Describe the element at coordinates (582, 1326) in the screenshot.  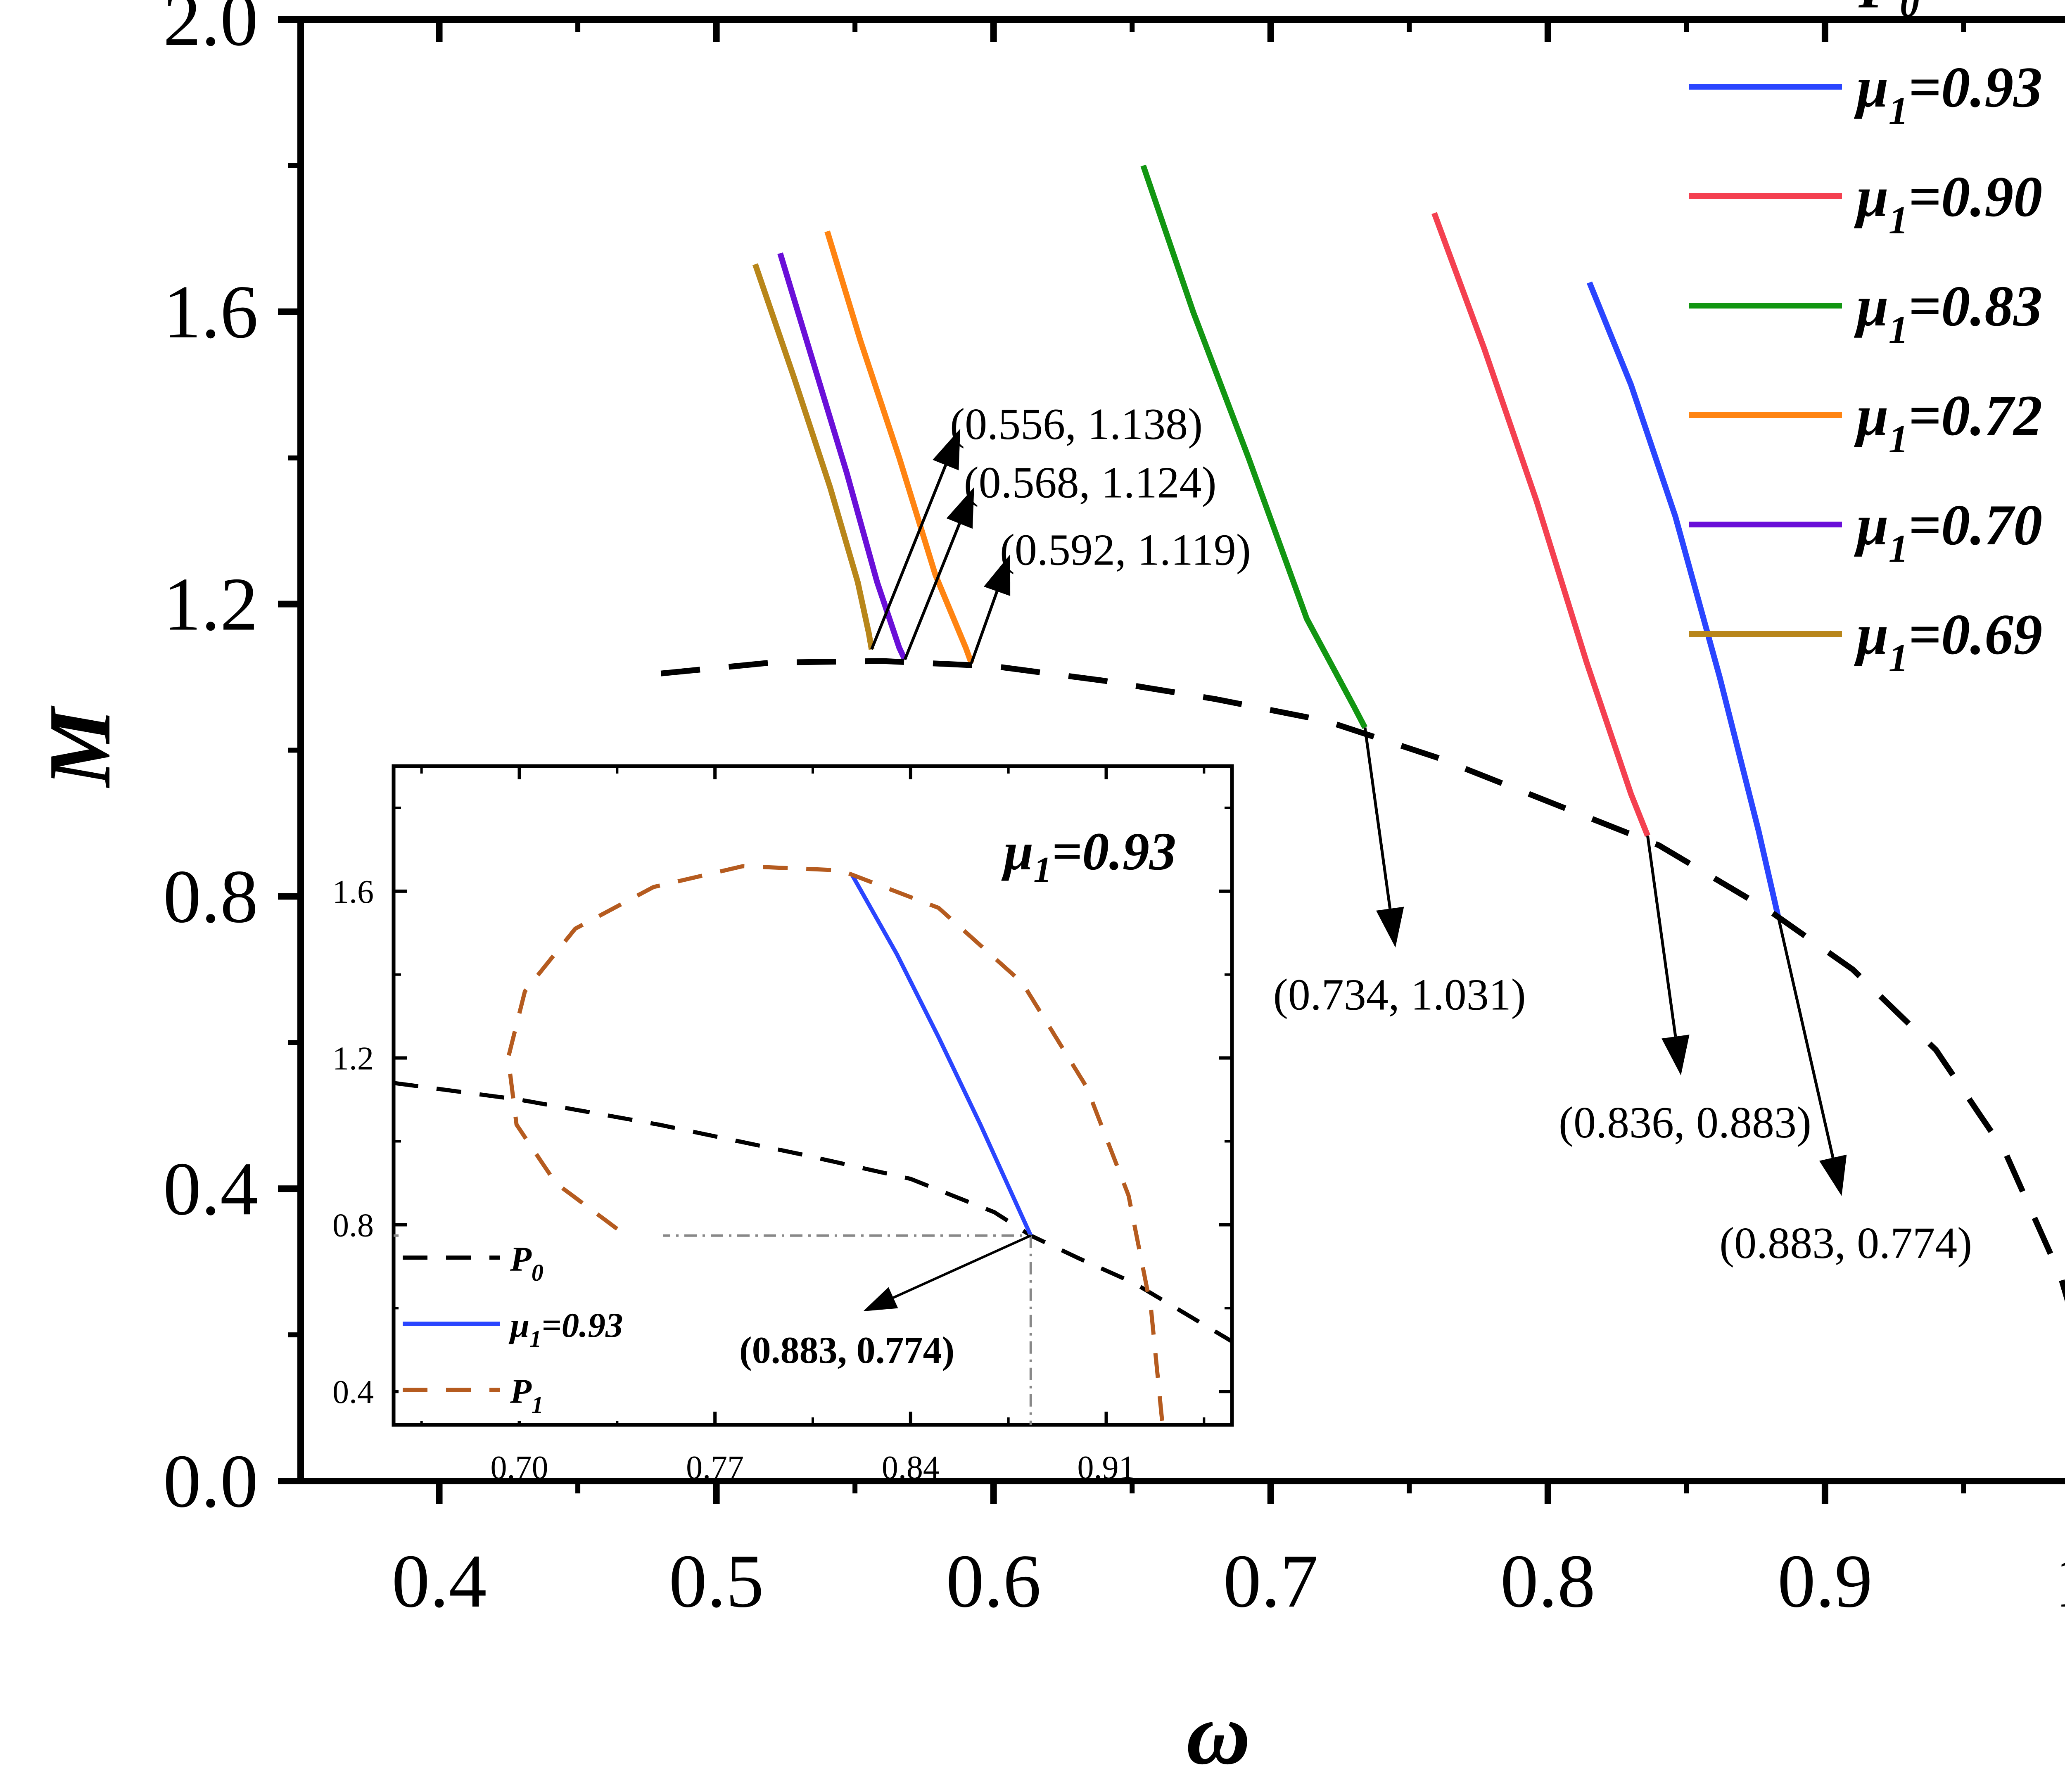
I see `inset-legend-value: =0.93` at that location.